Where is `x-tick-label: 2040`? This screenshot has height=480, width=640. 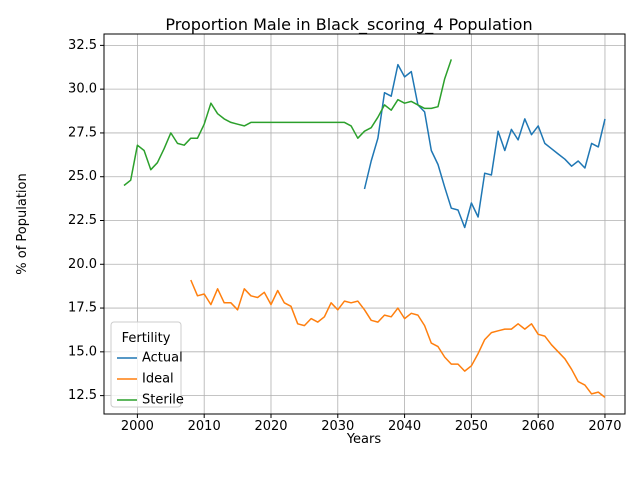 x-tick-label: 2040 is located at coordinates (404, 426).